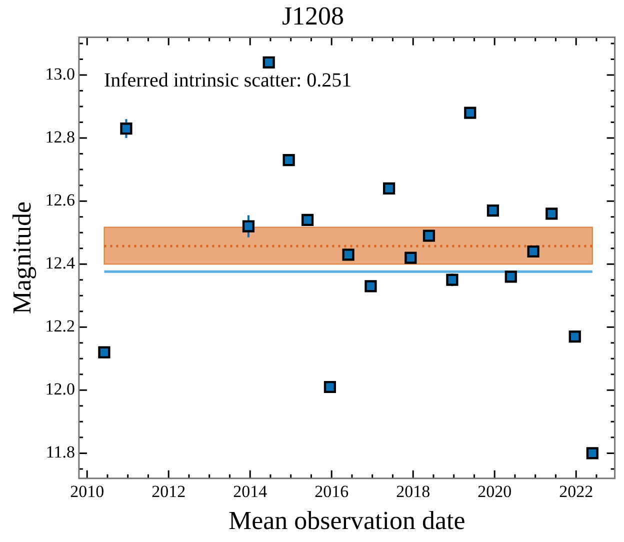 The width and height of the screenshot is (624, 542). Describe the element at coordinates (576, 492) in the screenshot. I see `x-tick-label: 2022` at that location.